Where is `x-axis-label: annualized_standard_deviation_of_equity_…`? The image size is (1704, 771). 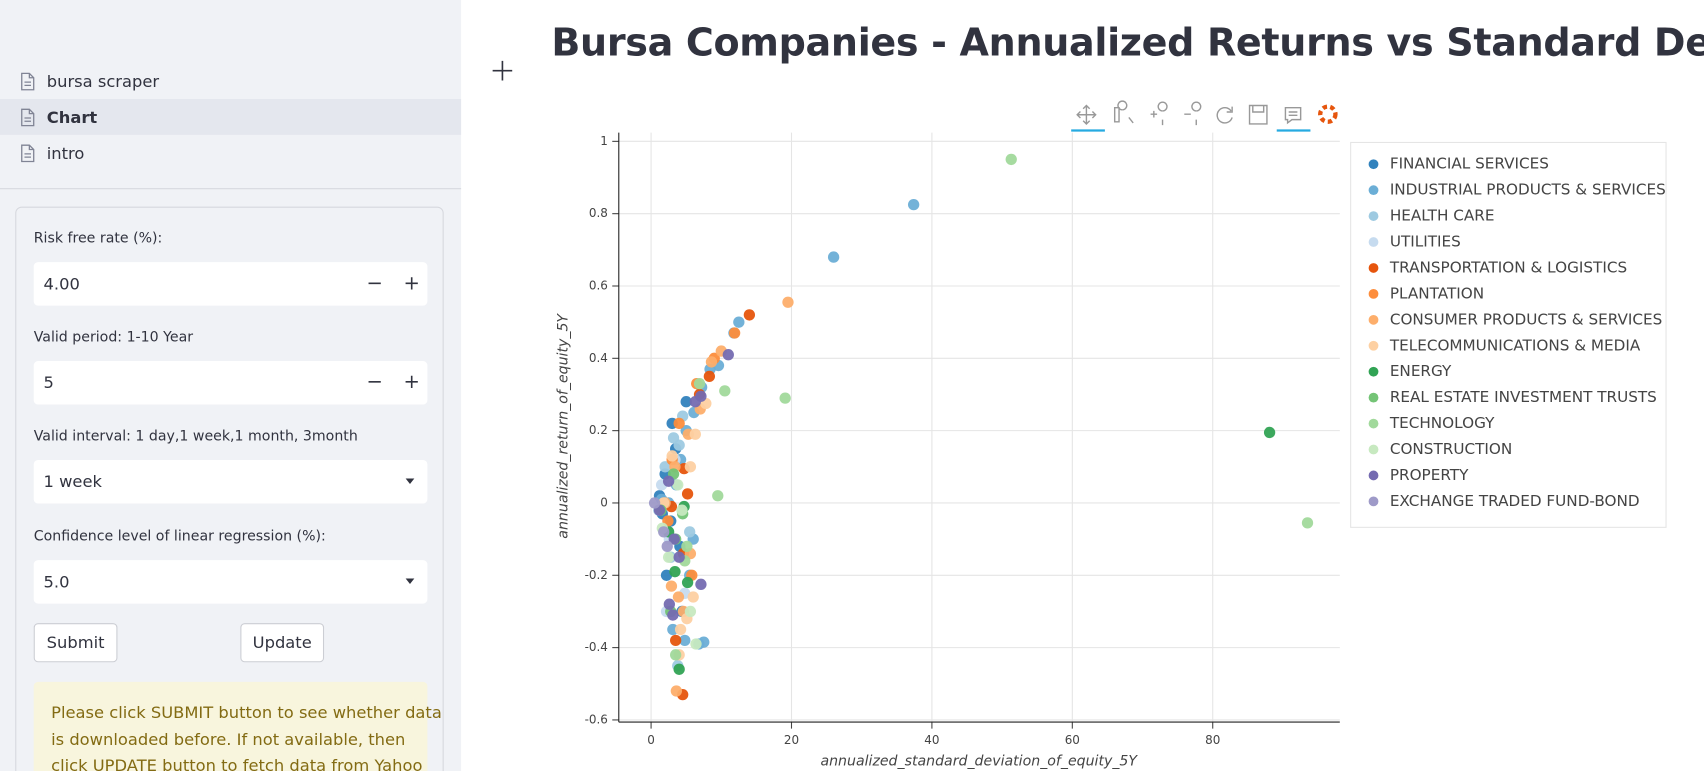 x-axis-label: annualized_standard_deviation_of_equity_… is located at coordinates (979, 761).